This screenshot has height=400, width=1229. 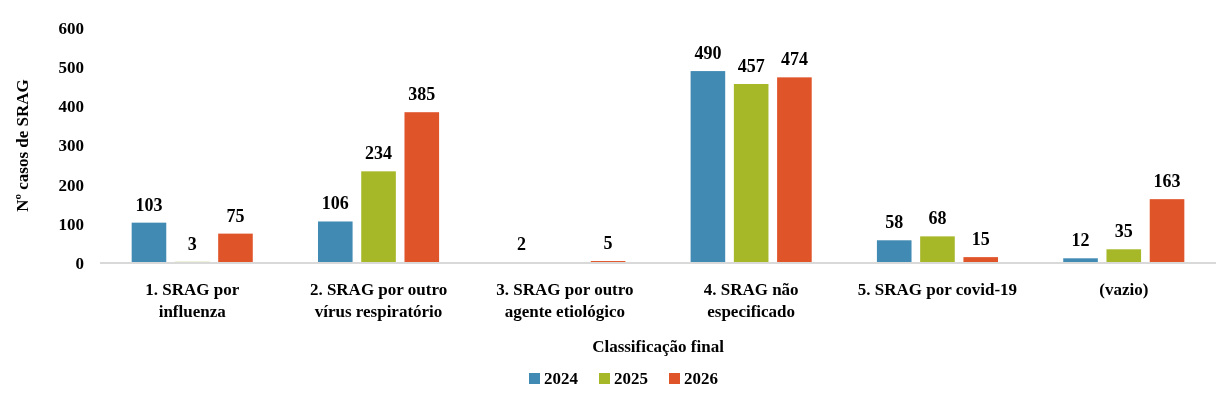 What do you see at coordinates (79, 263) in the screenshot?
I see `y-tick-label: 0` at bounding box center [79, 263].